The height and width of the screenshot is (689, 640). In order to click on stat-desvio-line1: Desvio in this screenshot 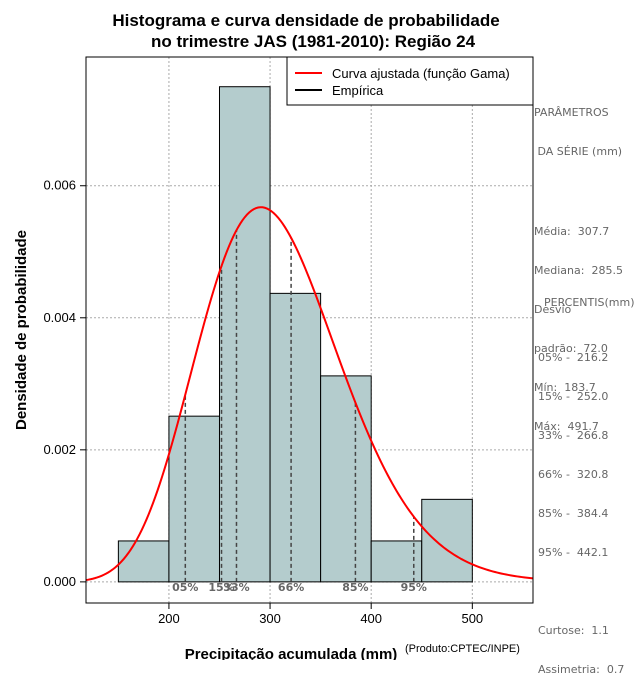, I will do `click(553, 309)`.